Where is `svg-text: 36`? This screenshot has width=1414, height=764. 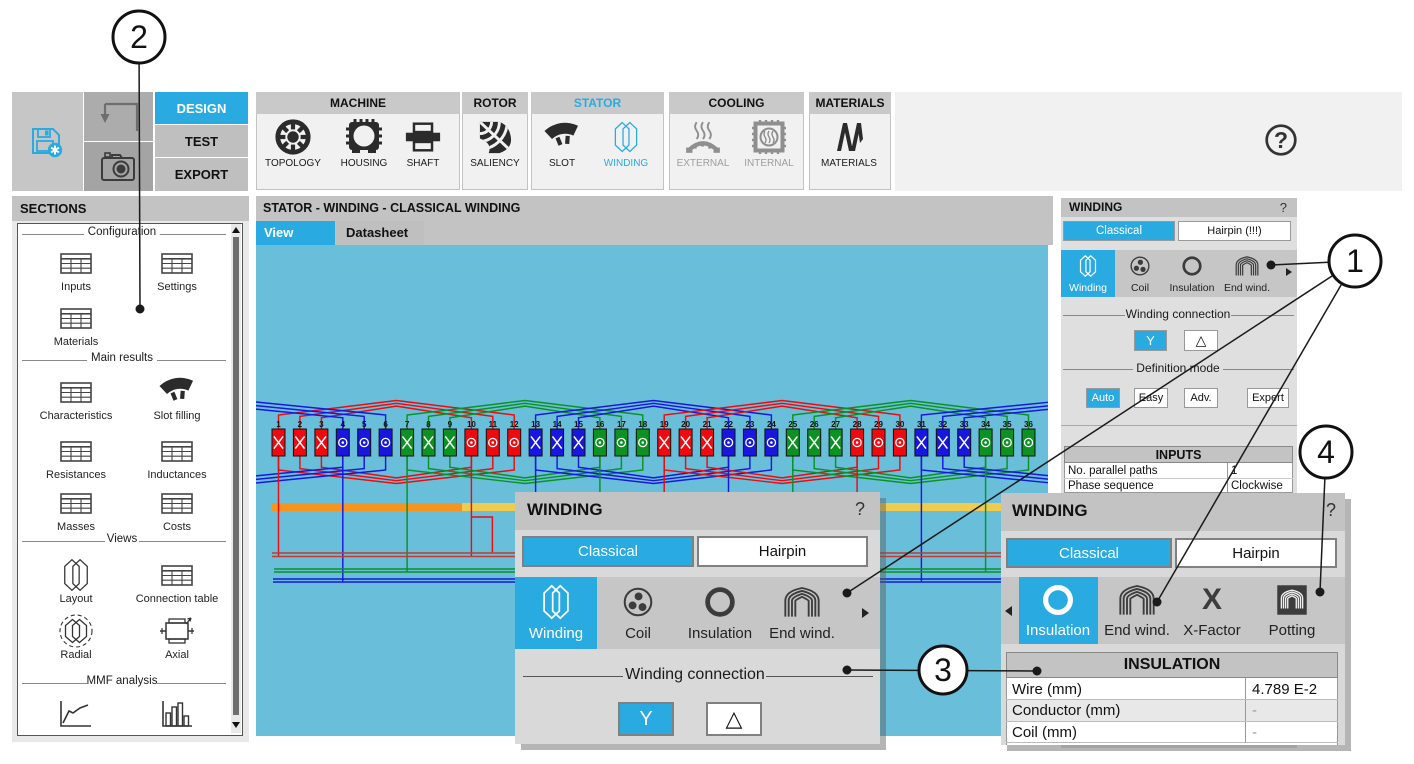 svg-text: 36 is located at coordinates (1028, 424).